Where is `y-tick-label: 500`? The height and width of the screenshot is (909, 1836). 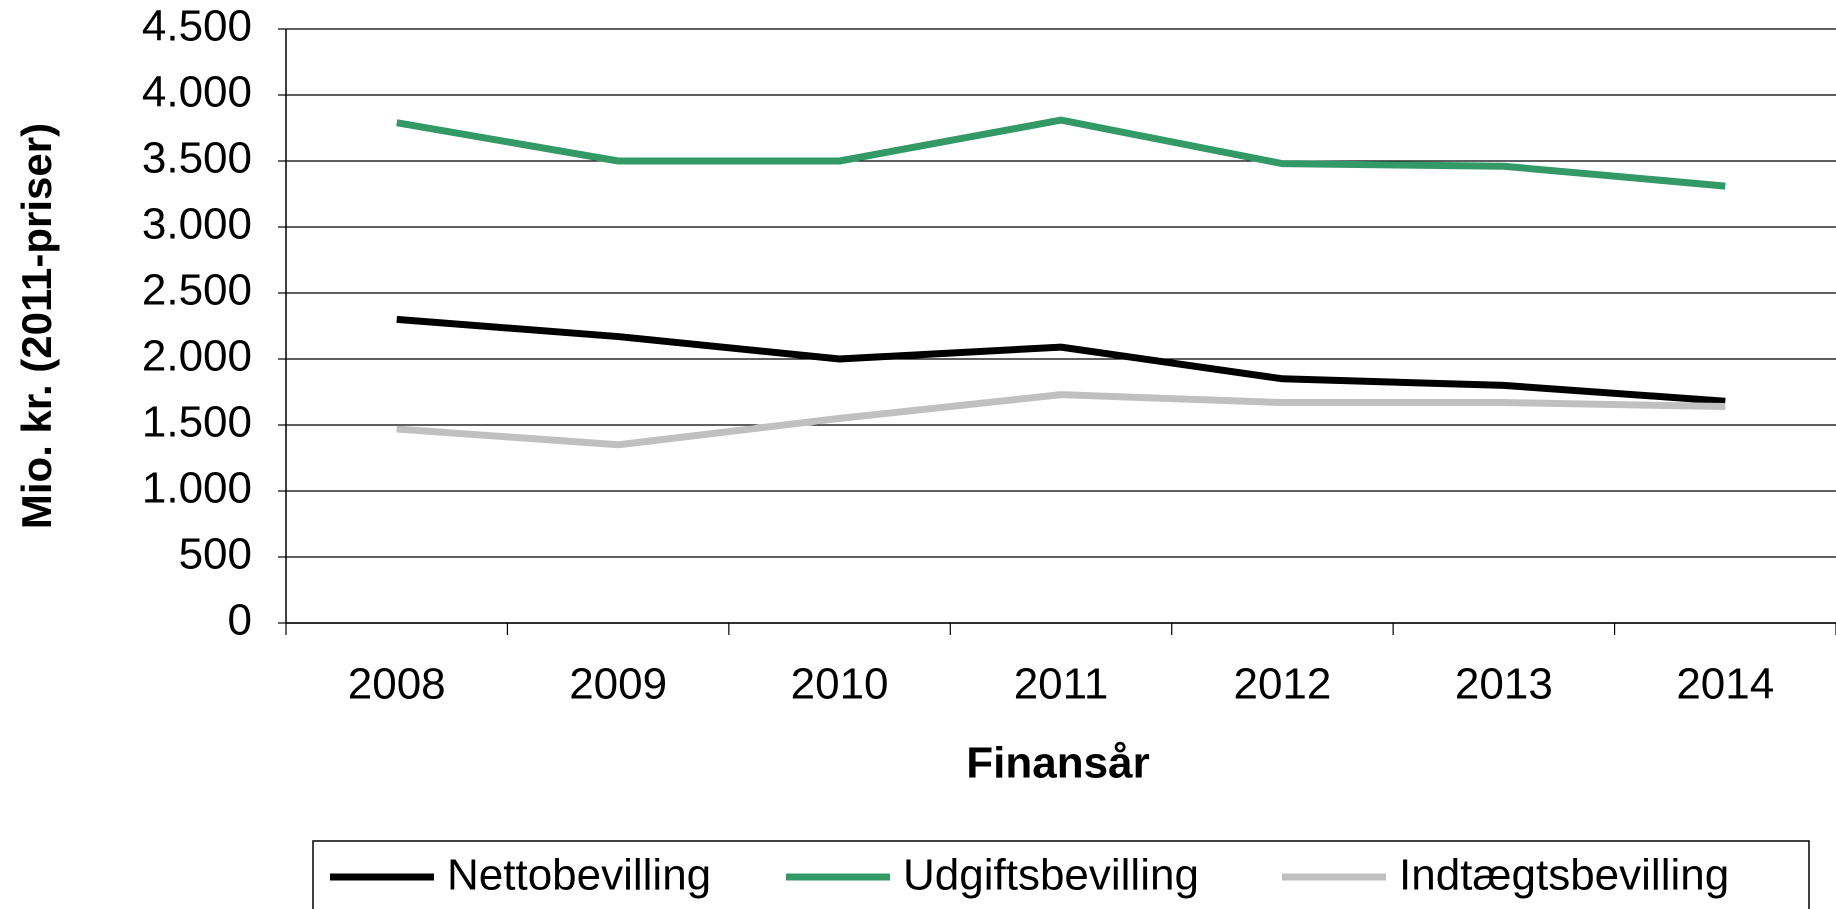
y-tick-label: 500 is located at coordinates (215, 554).